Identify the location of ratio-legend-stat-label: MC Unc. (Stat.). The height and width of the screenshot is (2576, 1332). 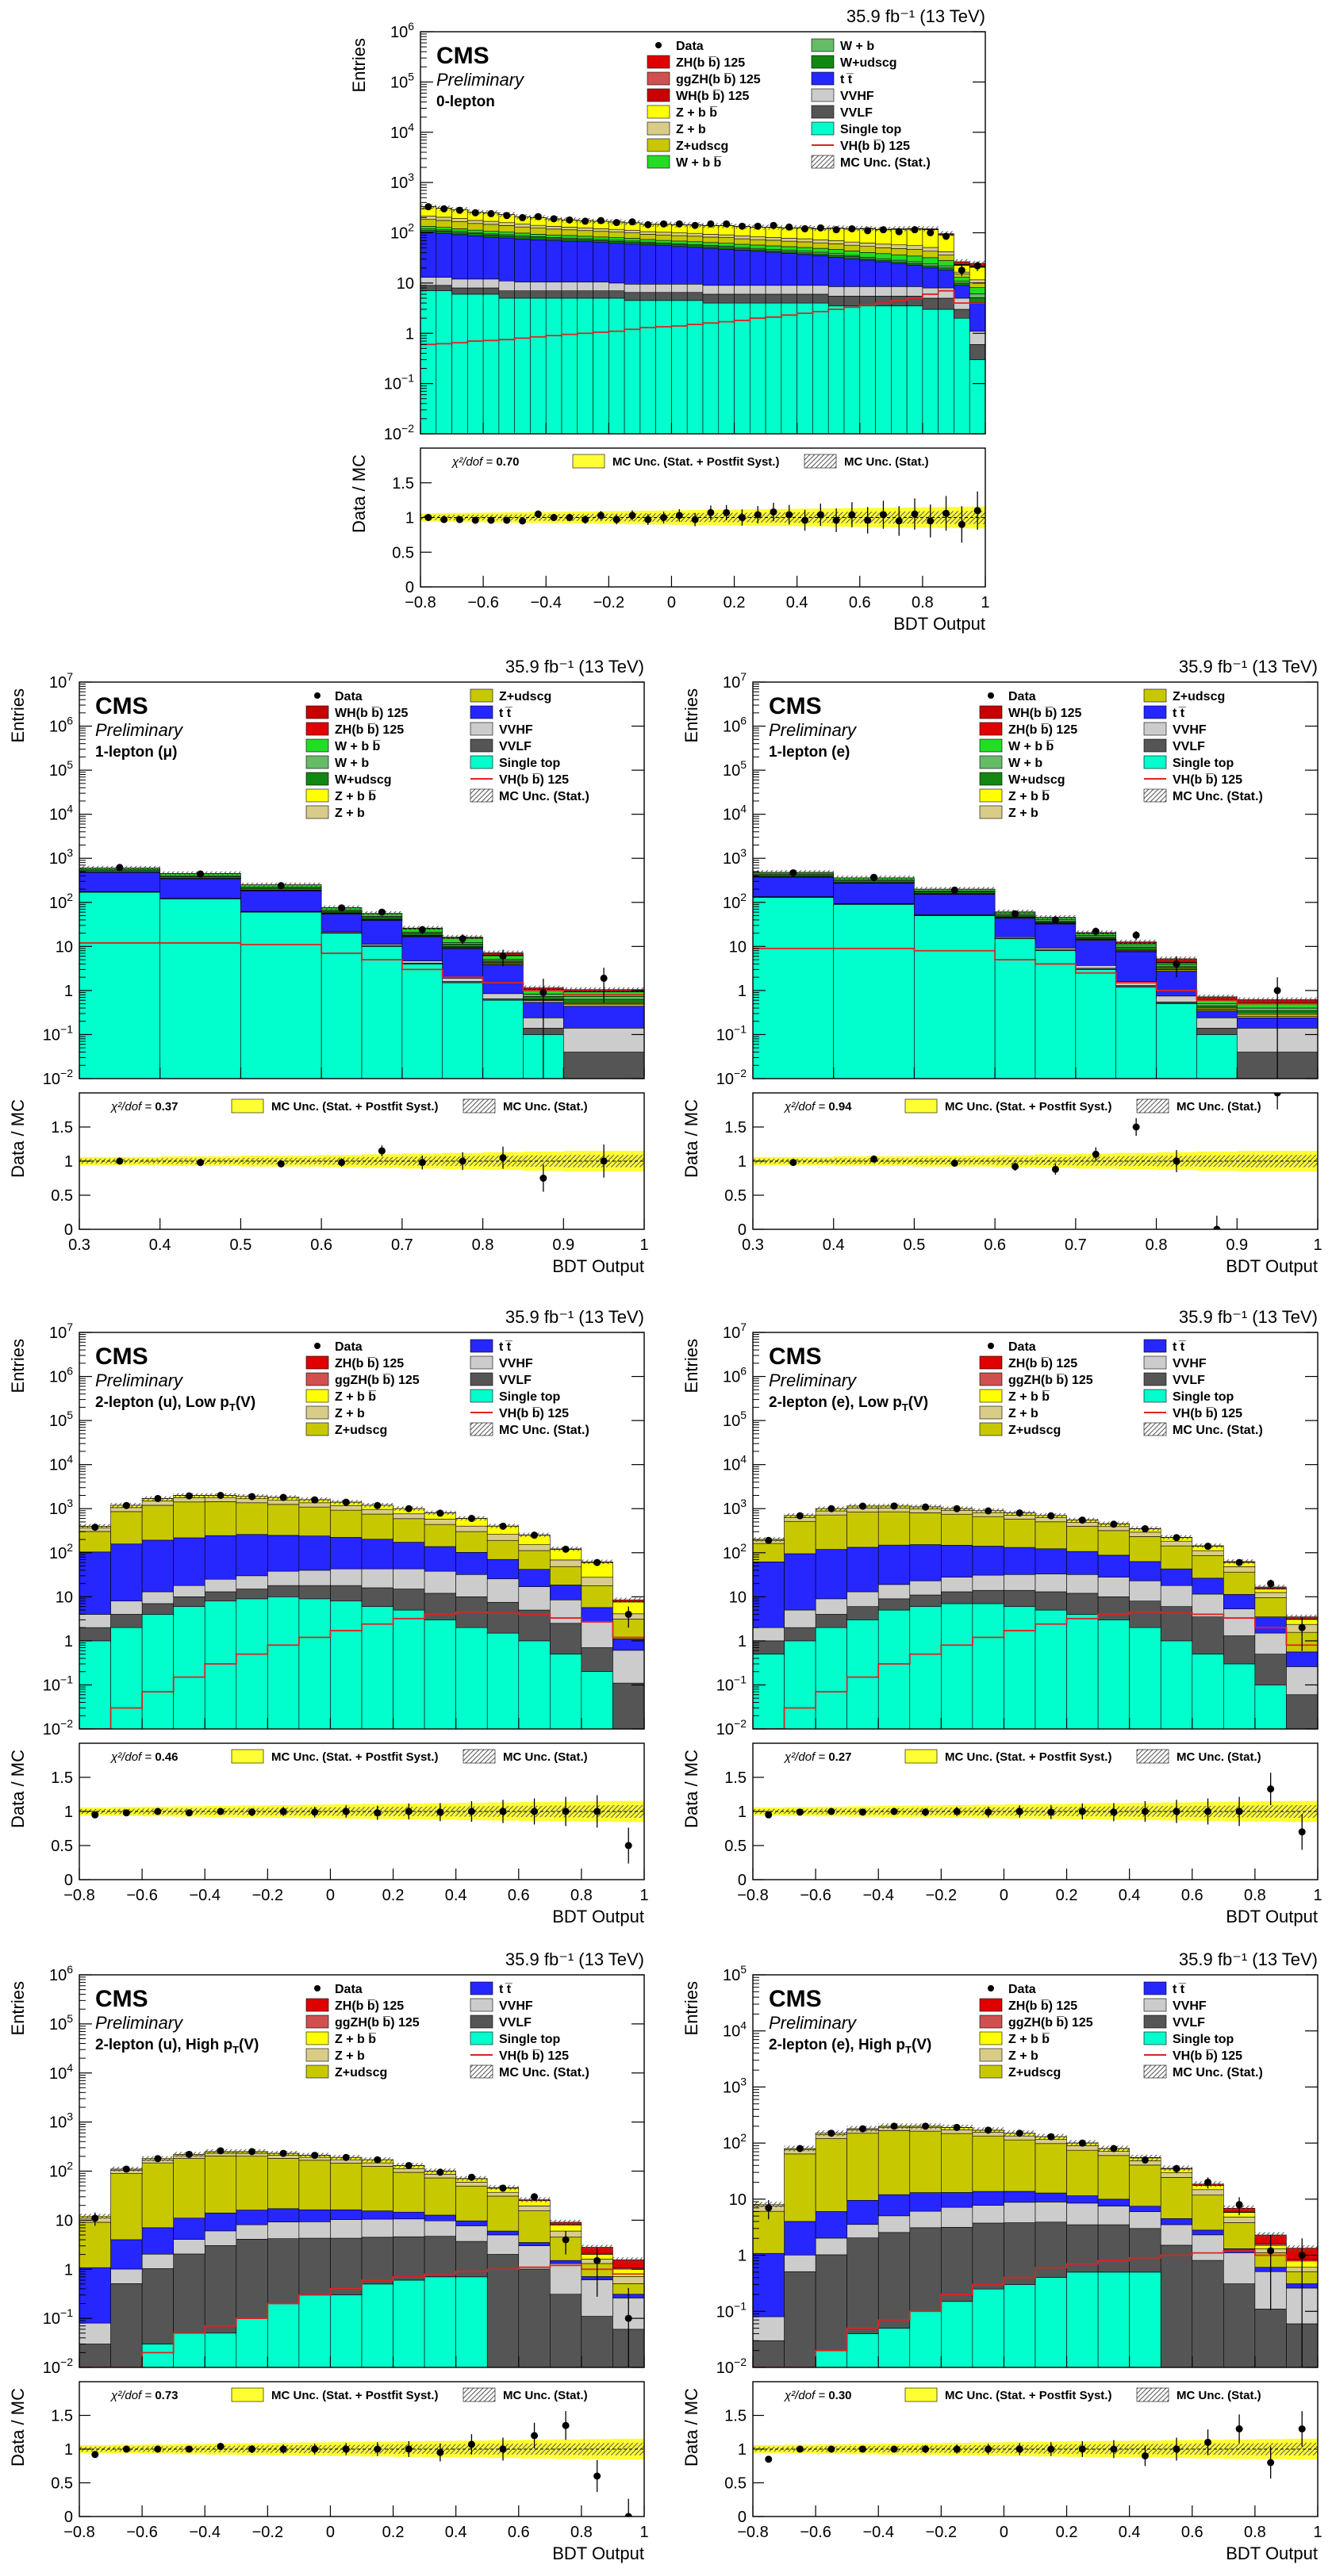
(1219, 2395).